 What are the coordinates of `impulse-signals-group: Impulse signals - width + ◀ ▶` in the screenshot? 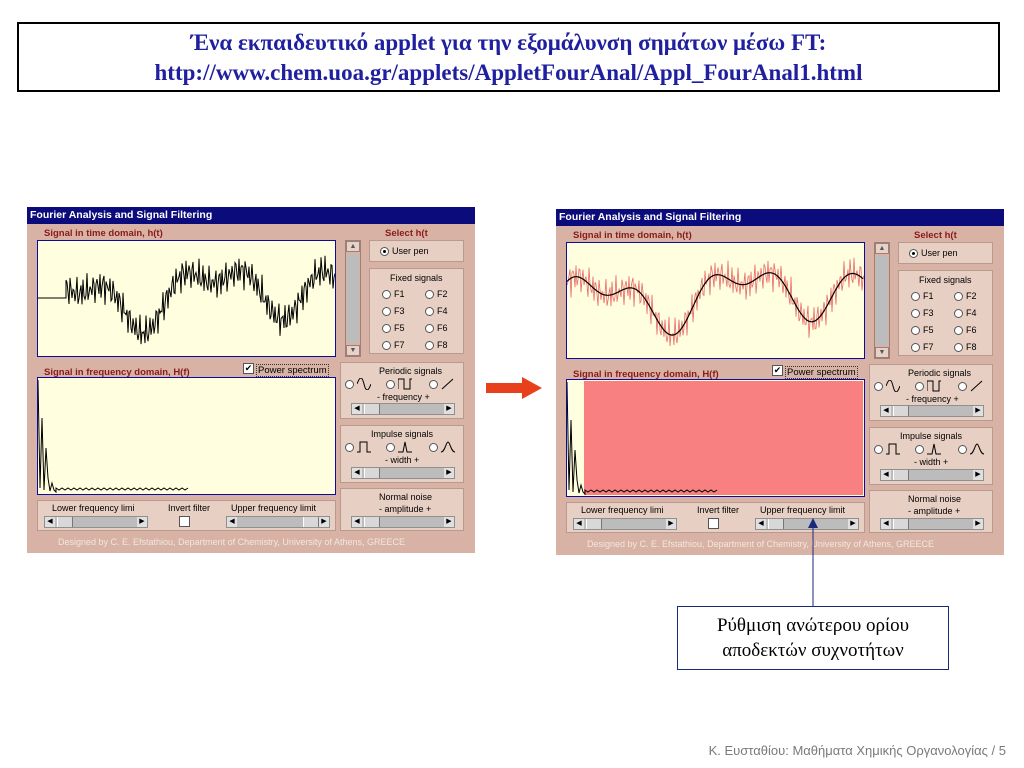 It's located at (931, 456).